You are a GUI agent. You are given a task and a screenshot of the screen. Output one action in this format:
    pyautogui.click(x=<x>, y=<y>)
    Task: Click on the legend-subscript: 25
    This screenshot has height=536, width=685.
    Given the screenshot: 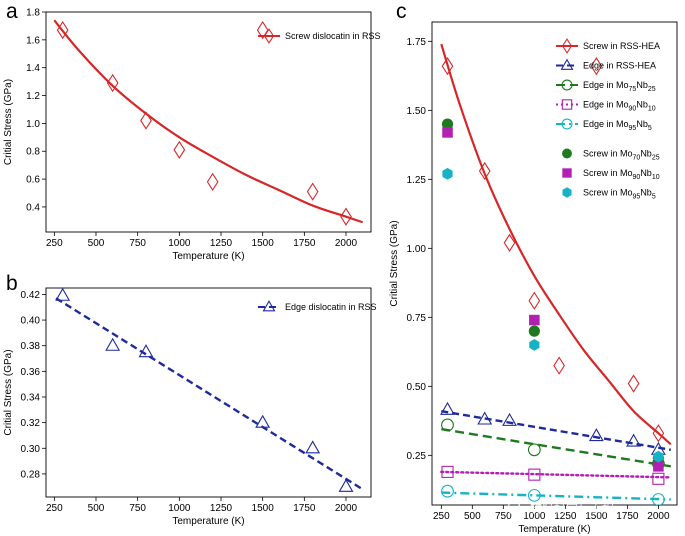 What is the action you would take?
    pyautogui.click(x=652, y=89)
    